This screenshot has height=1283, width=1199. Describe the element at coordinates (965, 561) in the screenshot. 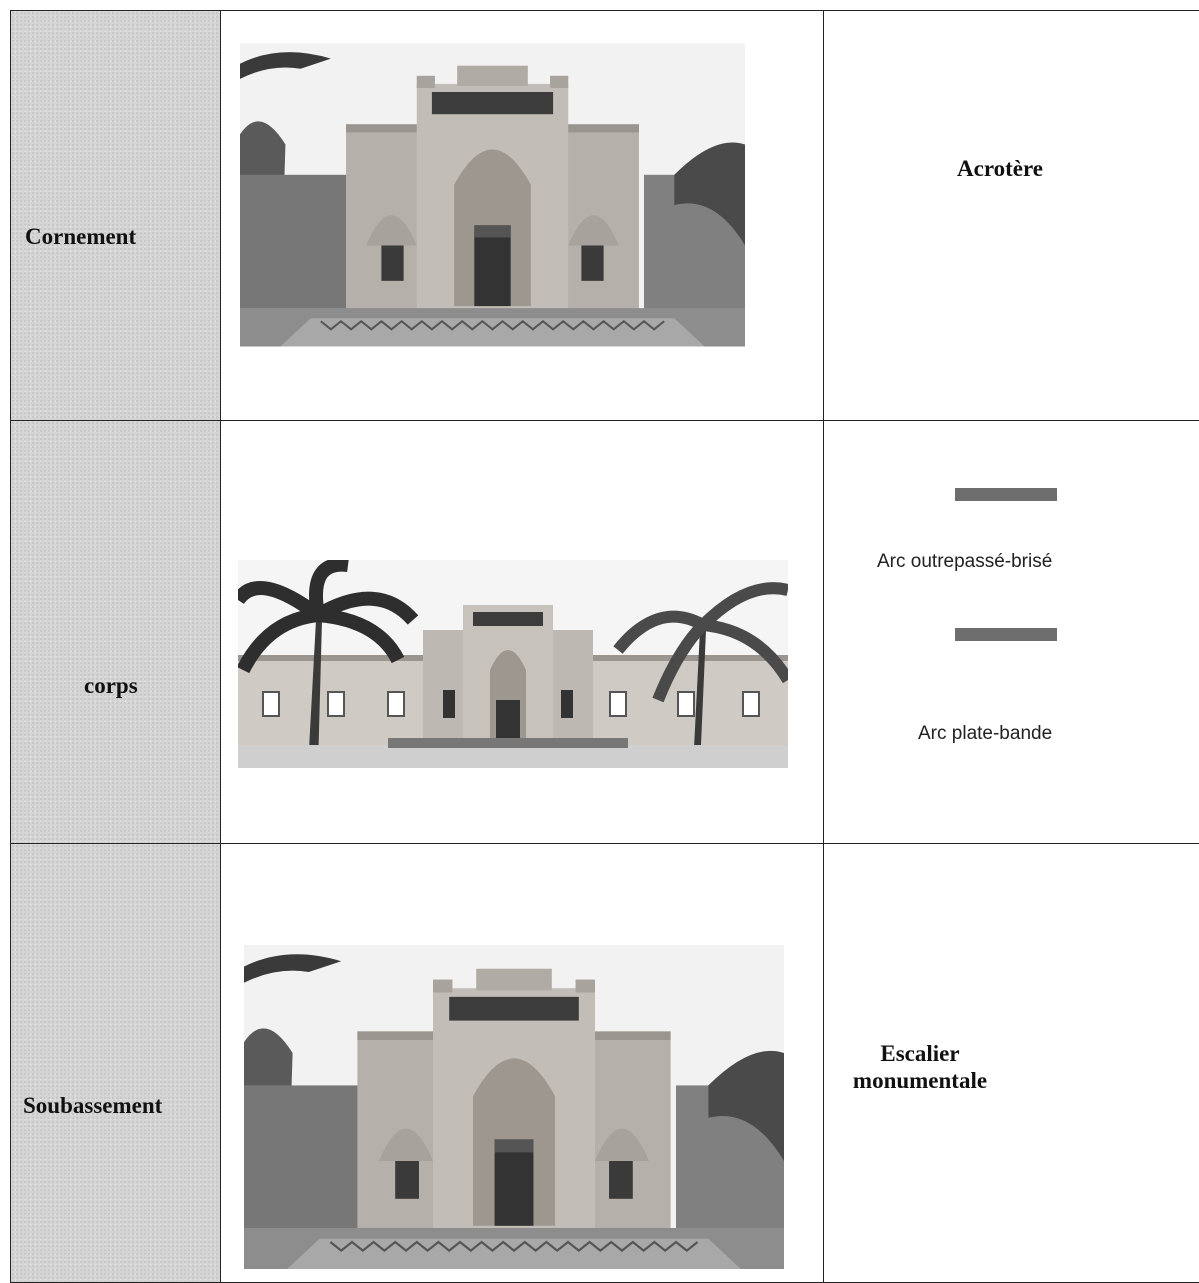

I see `note: Arc outrepassé-brisé` at that location.